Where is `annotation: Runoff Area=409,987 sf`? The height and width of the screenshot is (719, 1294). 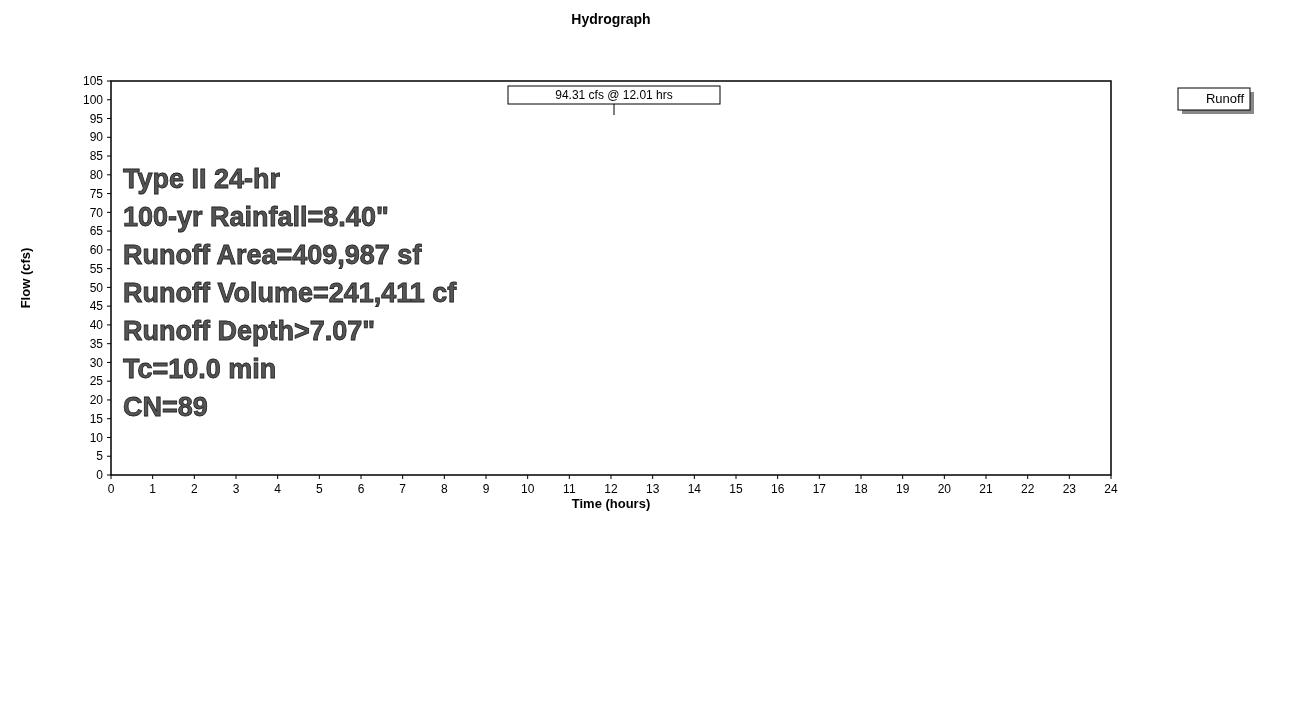
annotation: Runoff Area=409,987 sf is located at coordinates (273, 255).